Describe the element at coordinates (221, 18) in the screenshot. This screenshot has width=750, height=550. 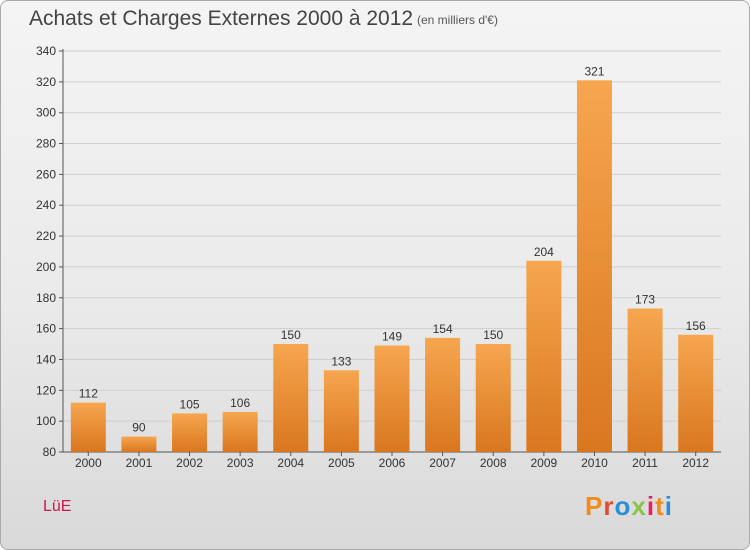
I see `chart-title: Achats et Charges Externes 2000 à 2012` at that location.